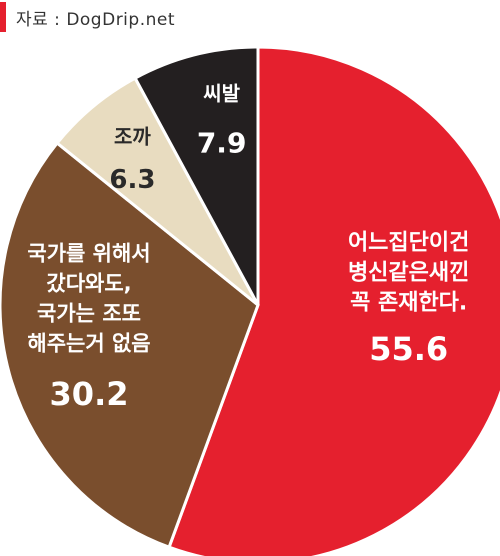  What do you see at coordinates (89, 314) in the screenshot?
I see `slice-label: 국가는 조또` at bounding box center [89, 314].